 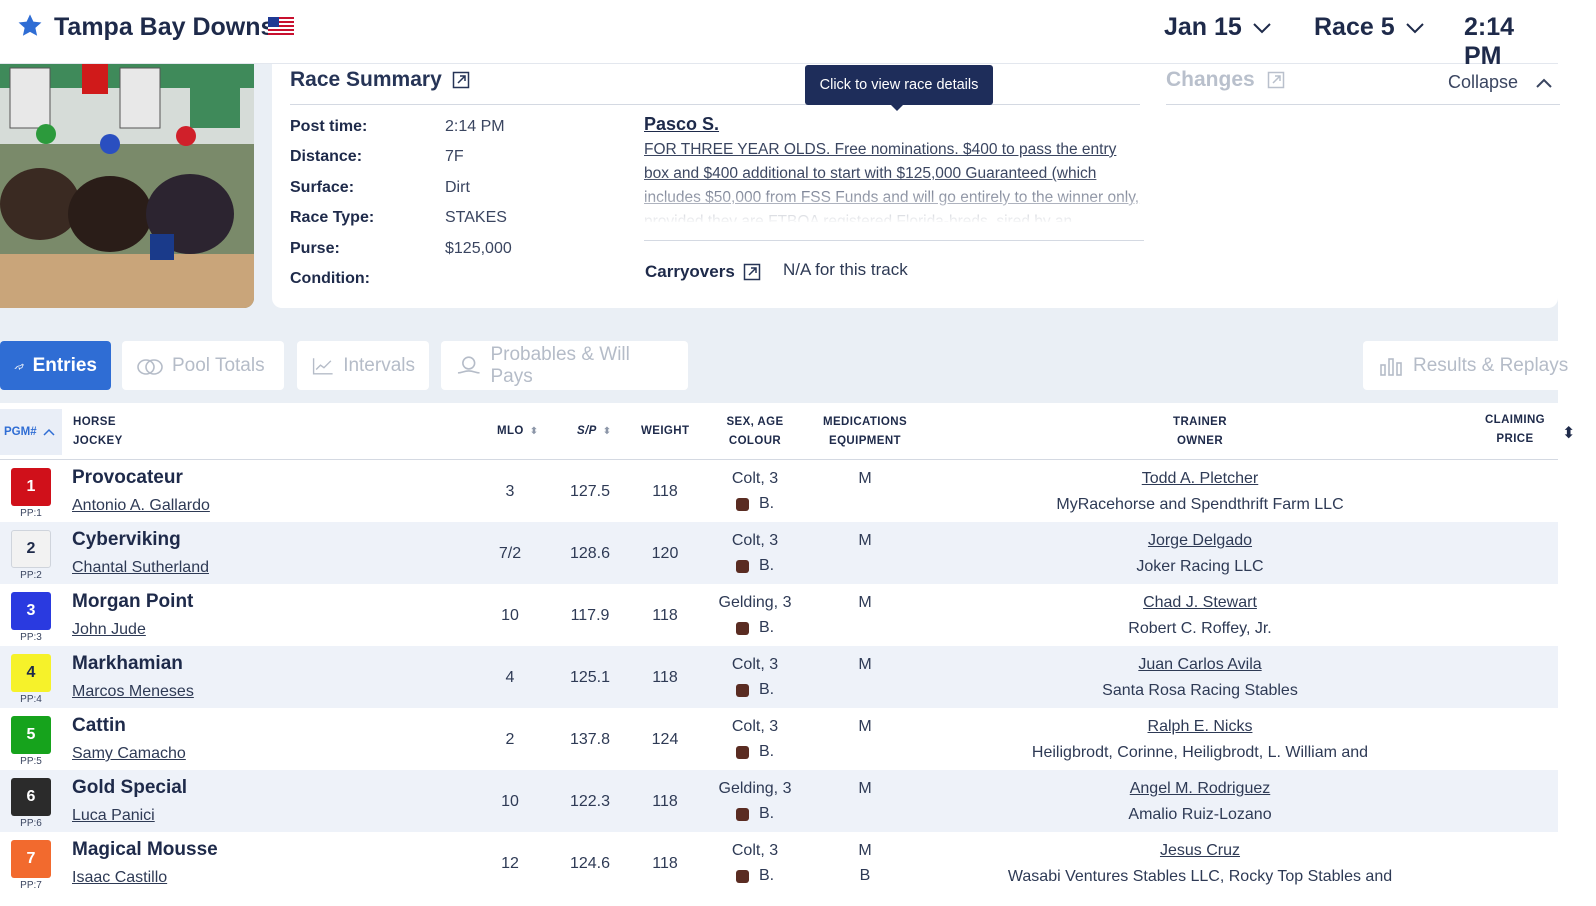 What do you see at coordinates (468, 364) in the screenshot?
I see `money-hand-icon` at bounding box center [468, 364].